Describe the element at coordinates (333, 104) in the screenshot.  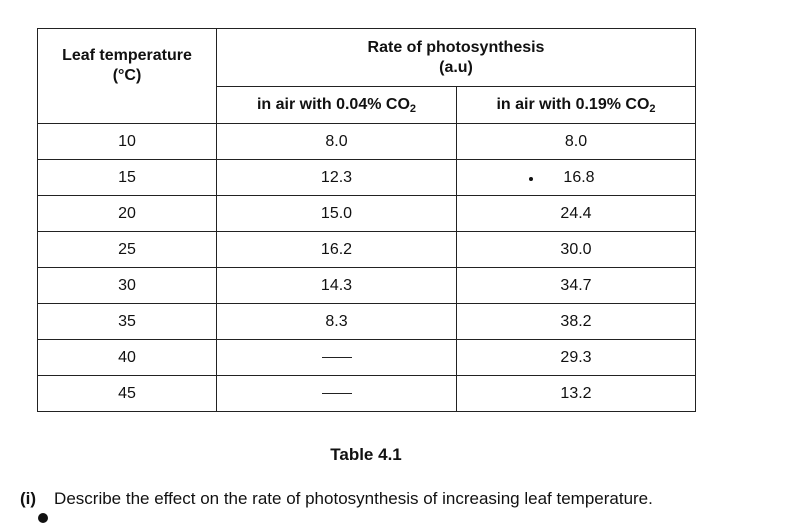
I see `co2-low-label: in air with 0.04% CO` at that location.